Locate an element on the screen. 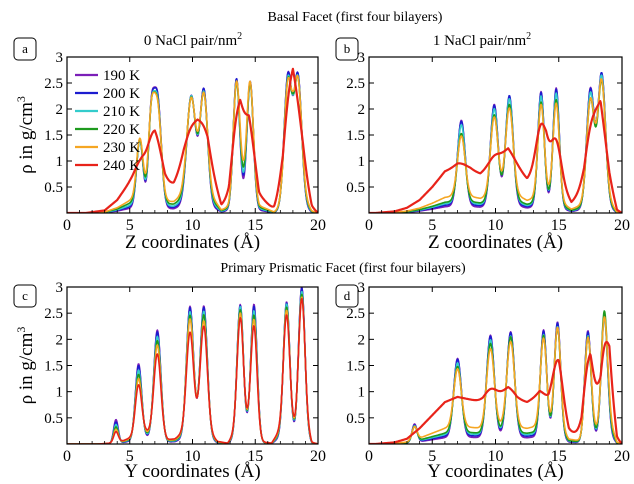  series-line-190k is located at coordinates (495, 142).